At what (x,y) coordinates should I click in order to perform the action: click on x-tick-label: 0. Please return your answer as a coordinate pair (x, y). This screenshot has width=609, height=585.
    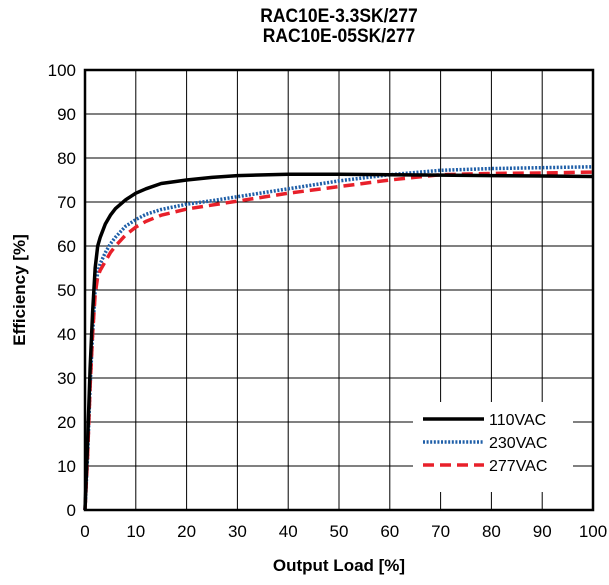
    Looking at the image, I should click on (84, 531).